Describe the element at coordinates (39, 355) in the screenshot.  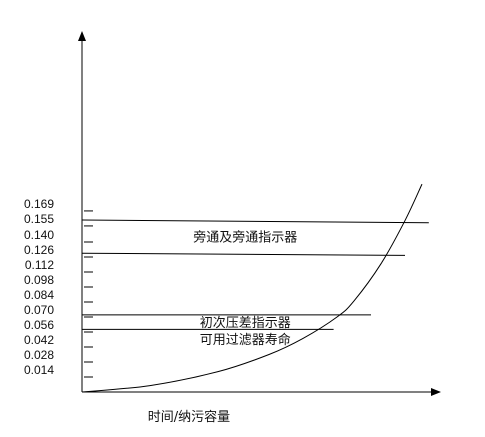
I see `y-tick-label: 0.028` at that location.